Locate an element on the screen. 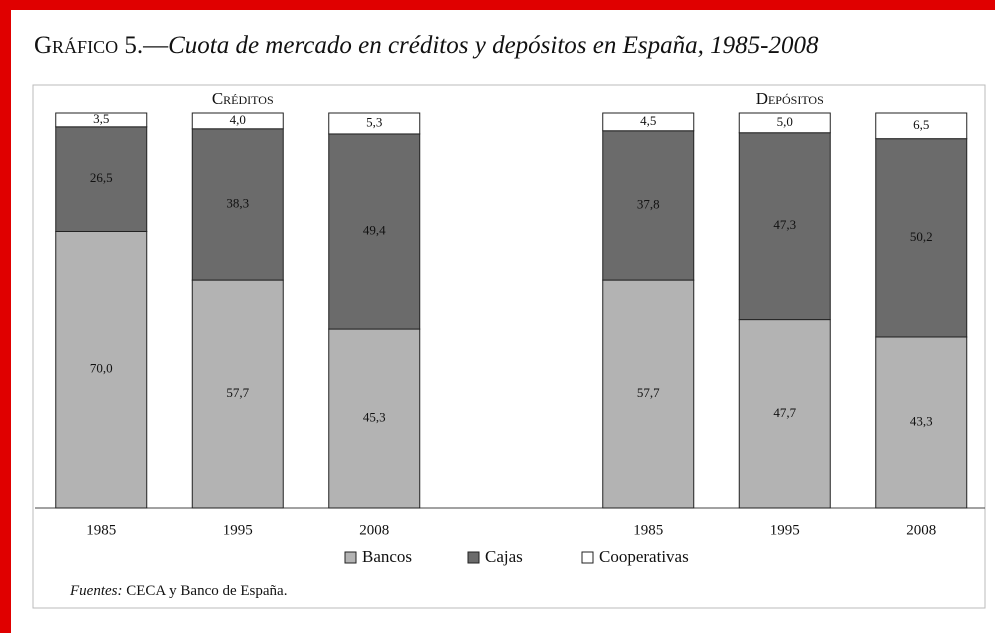 The width and height of the screenshot is (995, 633). value-label: 47,3 is located at coordinates (784, 224).